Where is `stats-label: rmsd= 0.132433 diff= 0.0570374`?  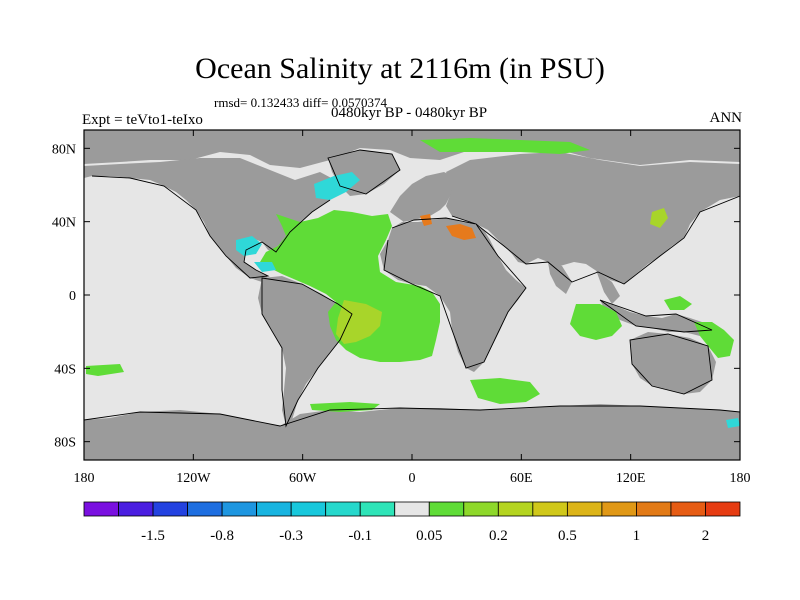 stats-label: rmsd= 0.132433 diff= 0.0570374 is located at coordinates (300, 102).